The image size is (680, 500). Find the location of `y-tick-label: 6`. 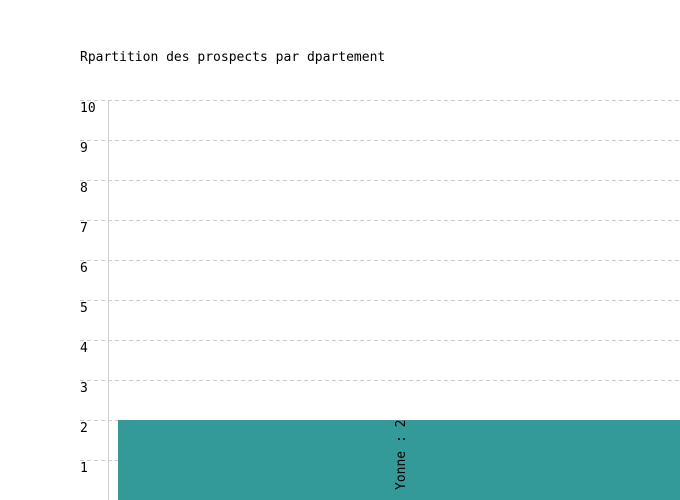

y-tick-label: 6 is located at coordinates (84, 268).